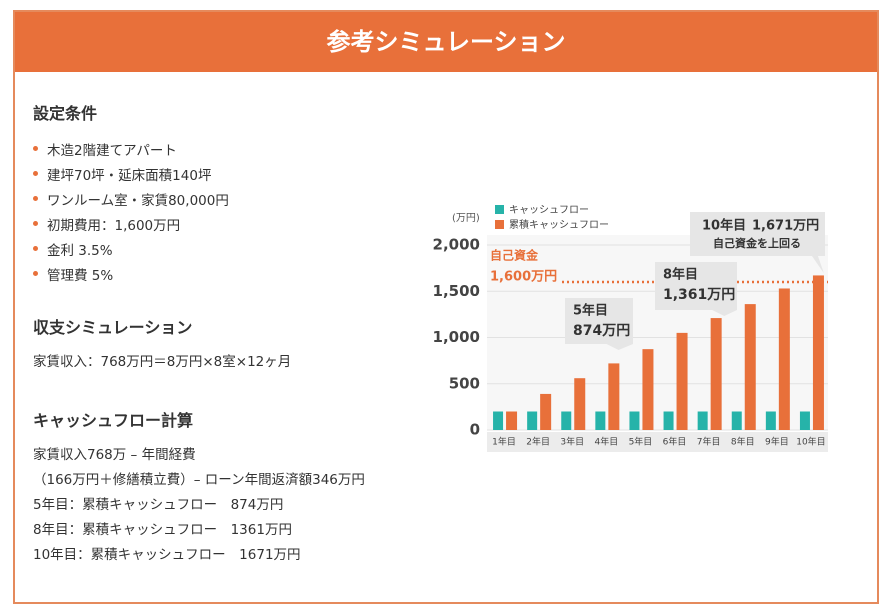  Describe the element at coordinates (456, 245) in the screenshot. I see `y-tick-label: 2,000` at that location.